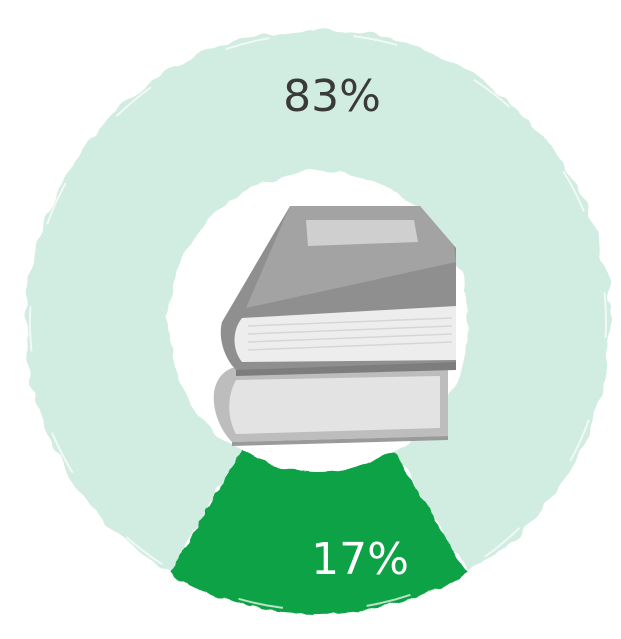 The width and height of the screenshot is (621, 639). What do you see at coordinates (332, 96) in the screenshot?
I see `slice-label-83: 83%` at bounding box center [332, 96].